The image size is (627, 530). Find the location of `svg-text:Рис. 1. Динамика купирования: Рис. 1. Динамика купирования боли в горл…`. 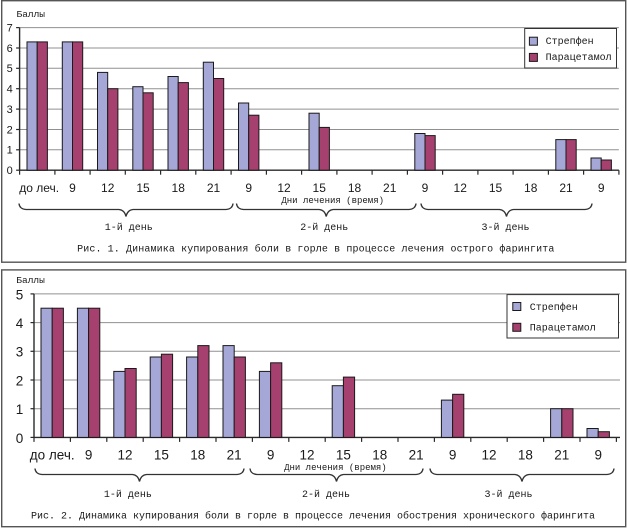

svg-text:Рис. 1. Динамика купирования: Рис. 1. Динамика купирования боли в горл… is located at coordinates (315, 249).